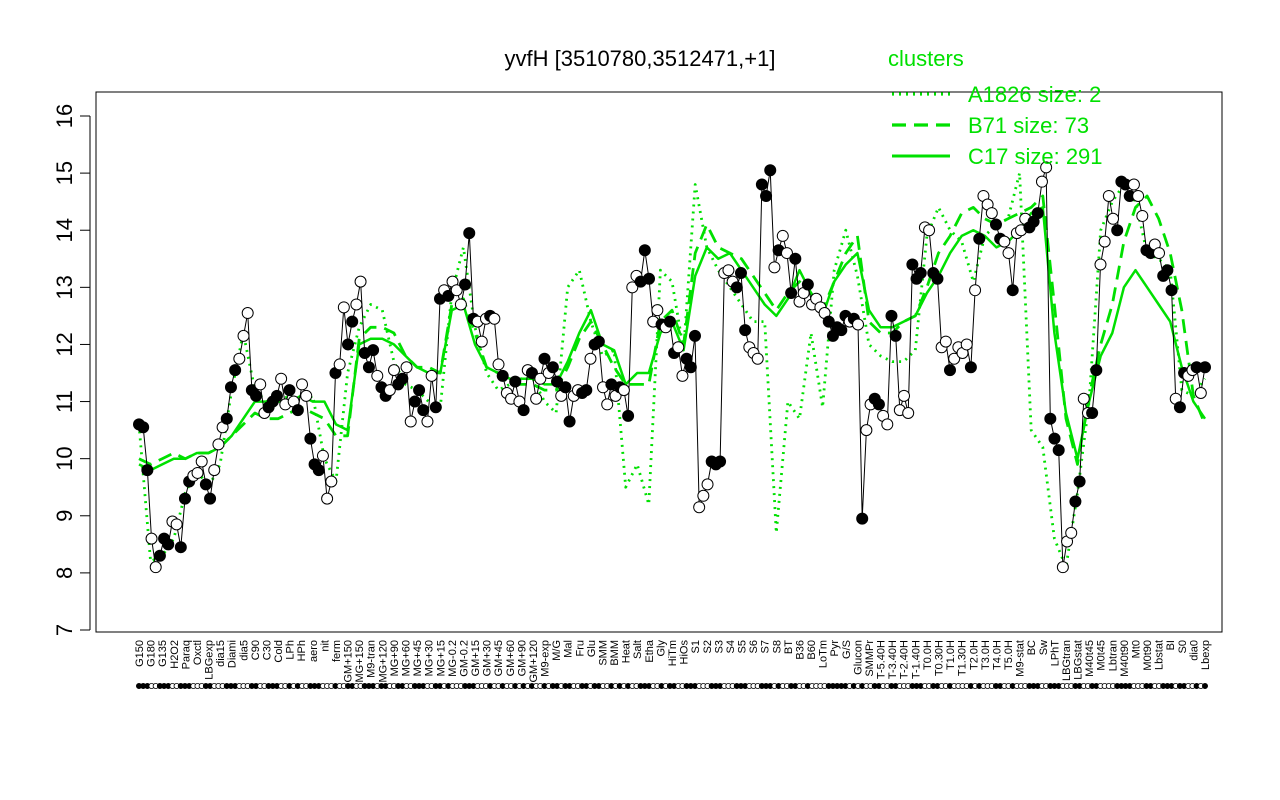 This screenshot has height=800, width=1280. I want to click on x-tick-label: T-3.40H, so click(893, 659).